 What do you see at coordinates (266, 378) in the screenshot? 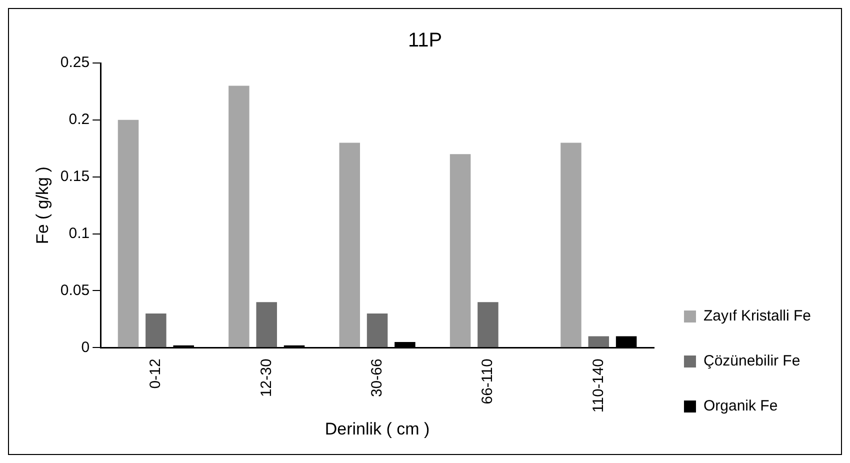
I see `x-tick-label: 12-30` at bounding box center [266, 378].